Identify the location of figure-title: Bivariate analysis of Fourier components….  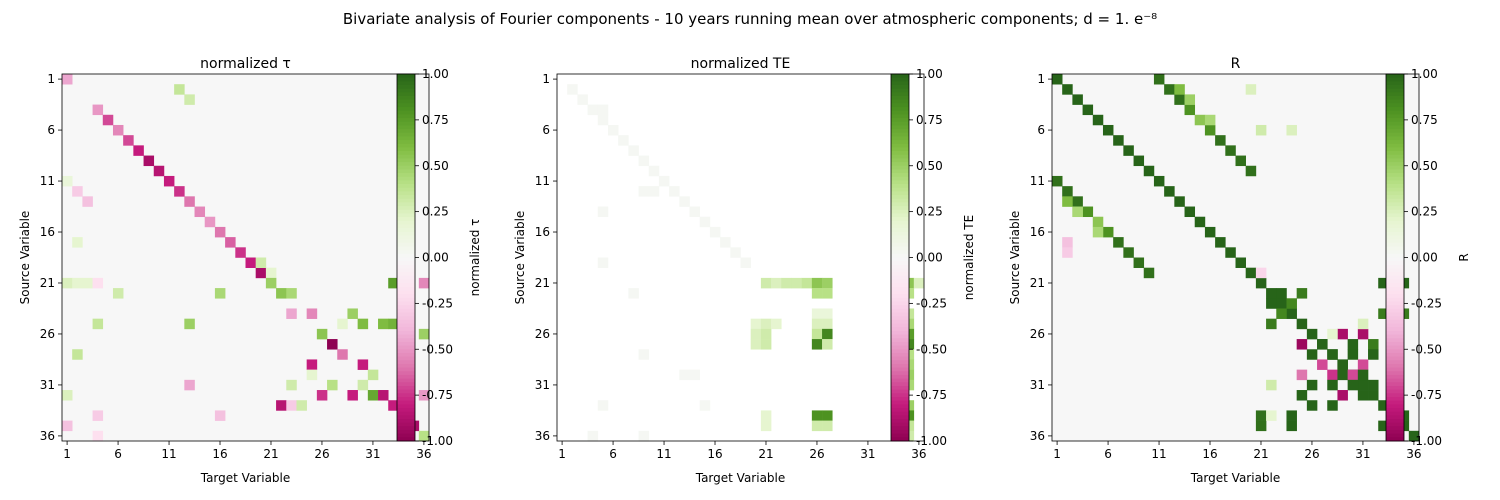
(750, 19).